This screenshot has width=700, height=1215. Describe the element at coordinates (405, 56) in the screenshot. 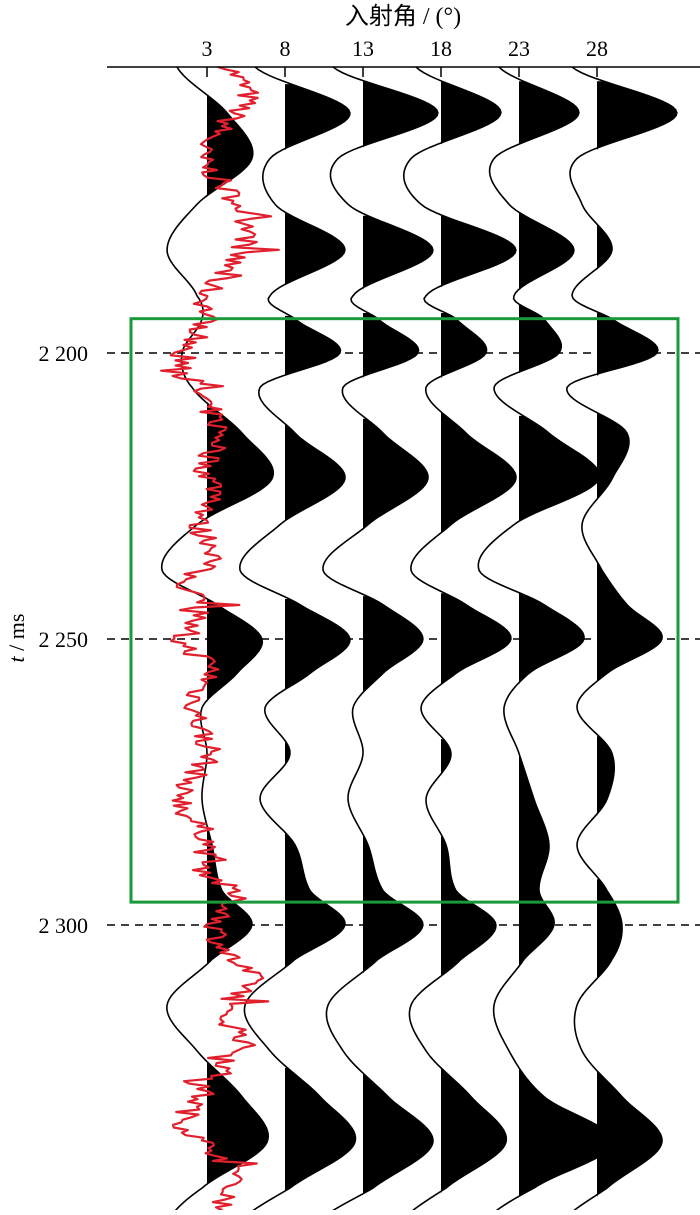

I see `x-tick-layer: 3 8 13 18 23 28` at that location.